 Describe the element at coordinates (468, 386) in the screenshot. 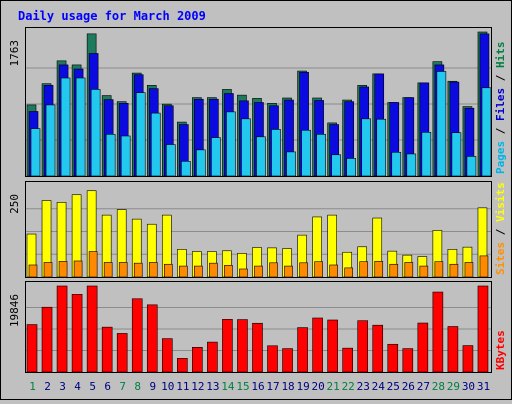

I see `x-tick-label-30: 30` at that location.